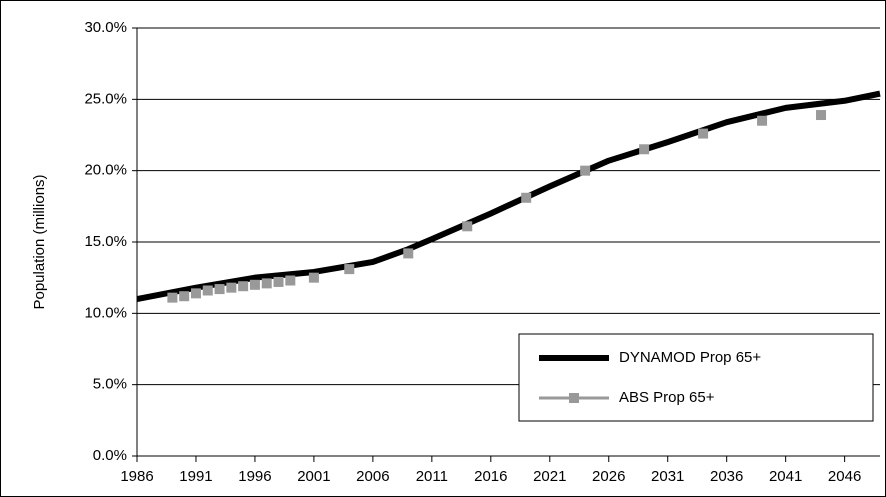 Image resolution: width=886 pixels, height=497 pixels. Describe the element at coordinates (195, 476) in the screenshot. I see `x-tick-label: 1991` at that location.